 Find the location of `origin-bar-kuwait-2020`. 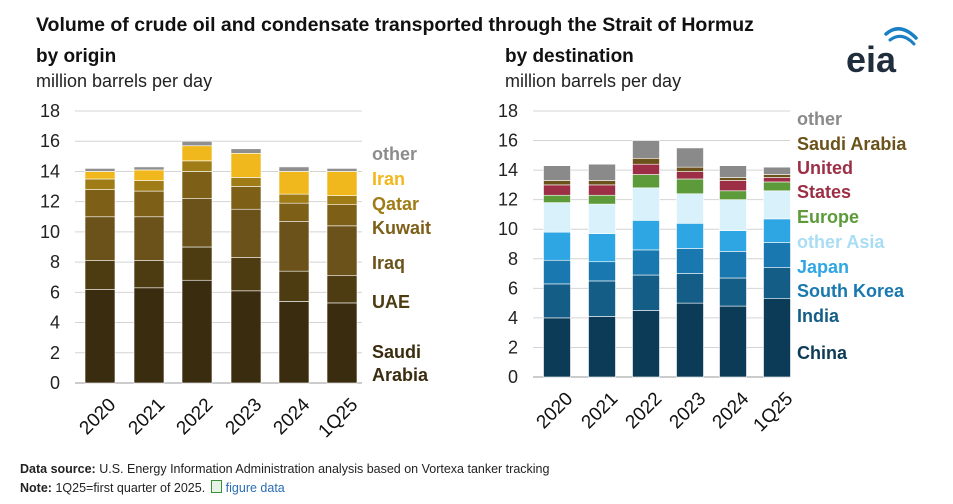

origin-bar-kuwait-2020 is located at coordinates (100, 203).